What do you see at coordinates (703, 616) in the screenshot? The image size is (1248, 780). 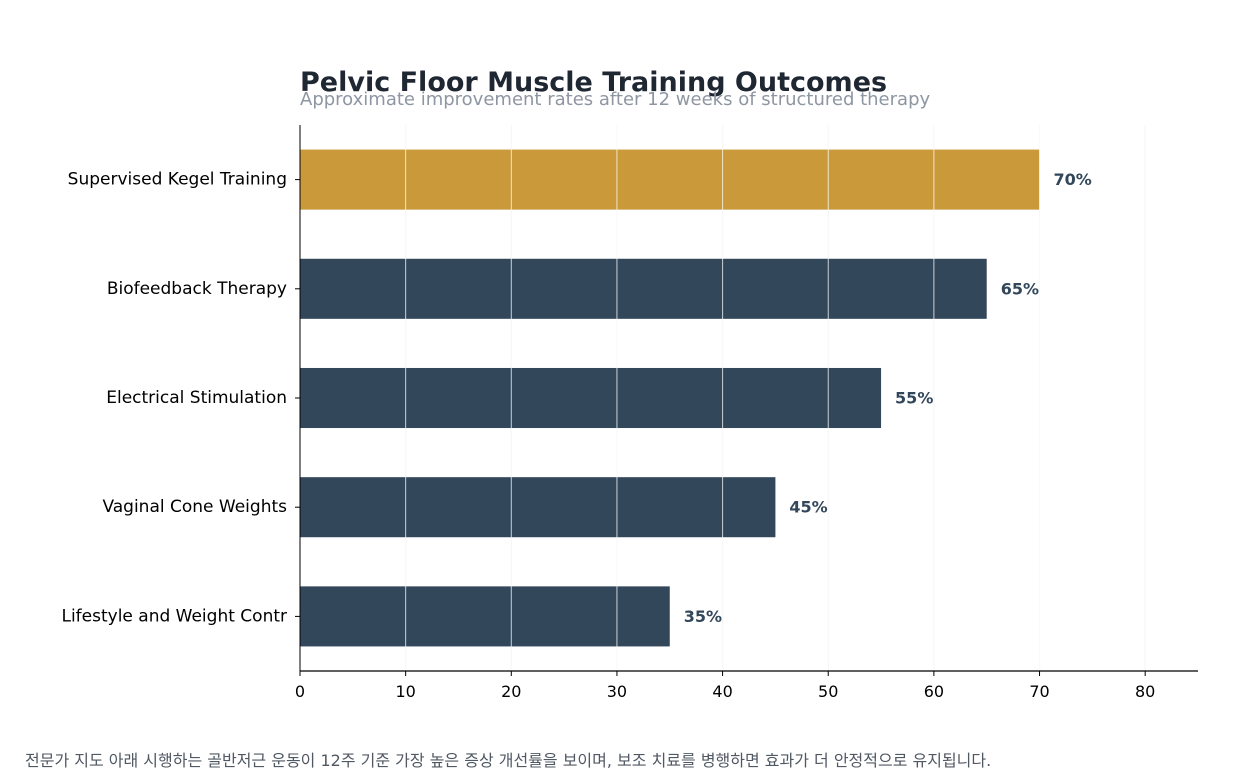 I see `value-label: 35%` at bounding box center [703, 616].